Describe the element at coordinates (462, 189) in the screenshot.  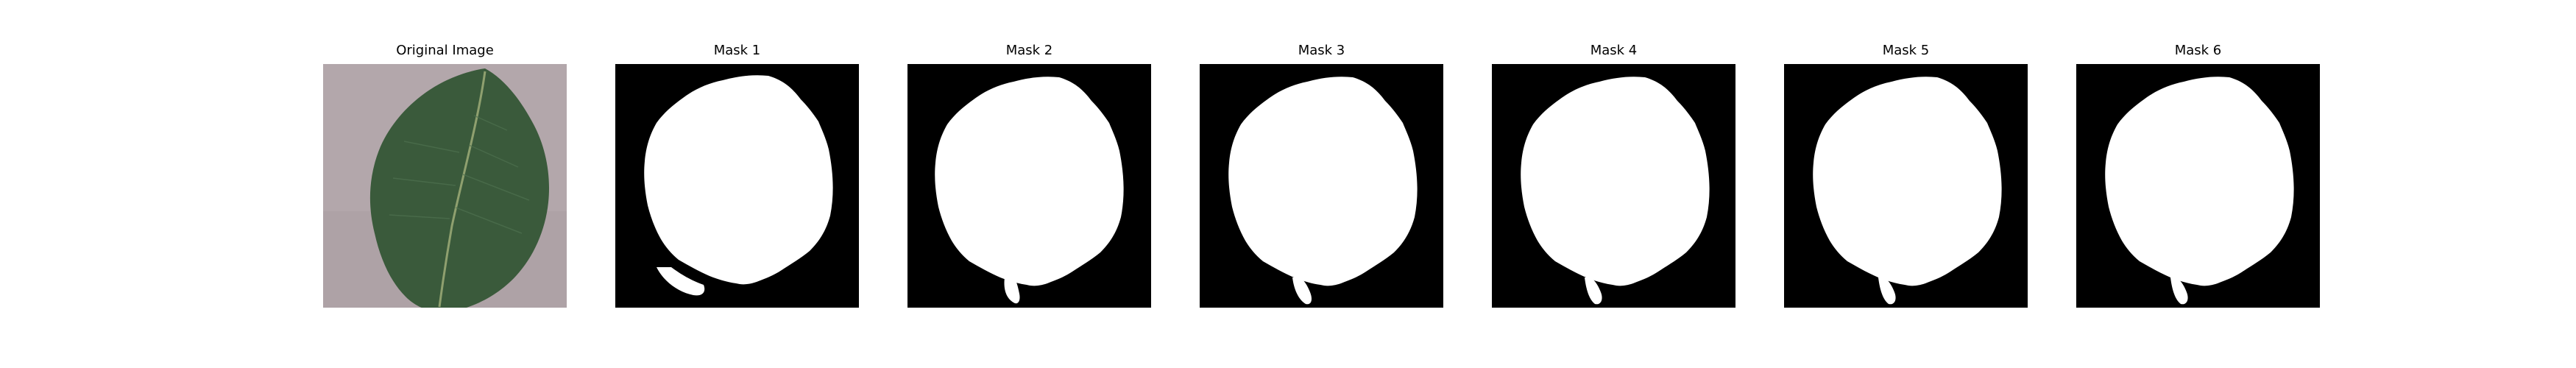
I see `leaf-midrib` at that location.